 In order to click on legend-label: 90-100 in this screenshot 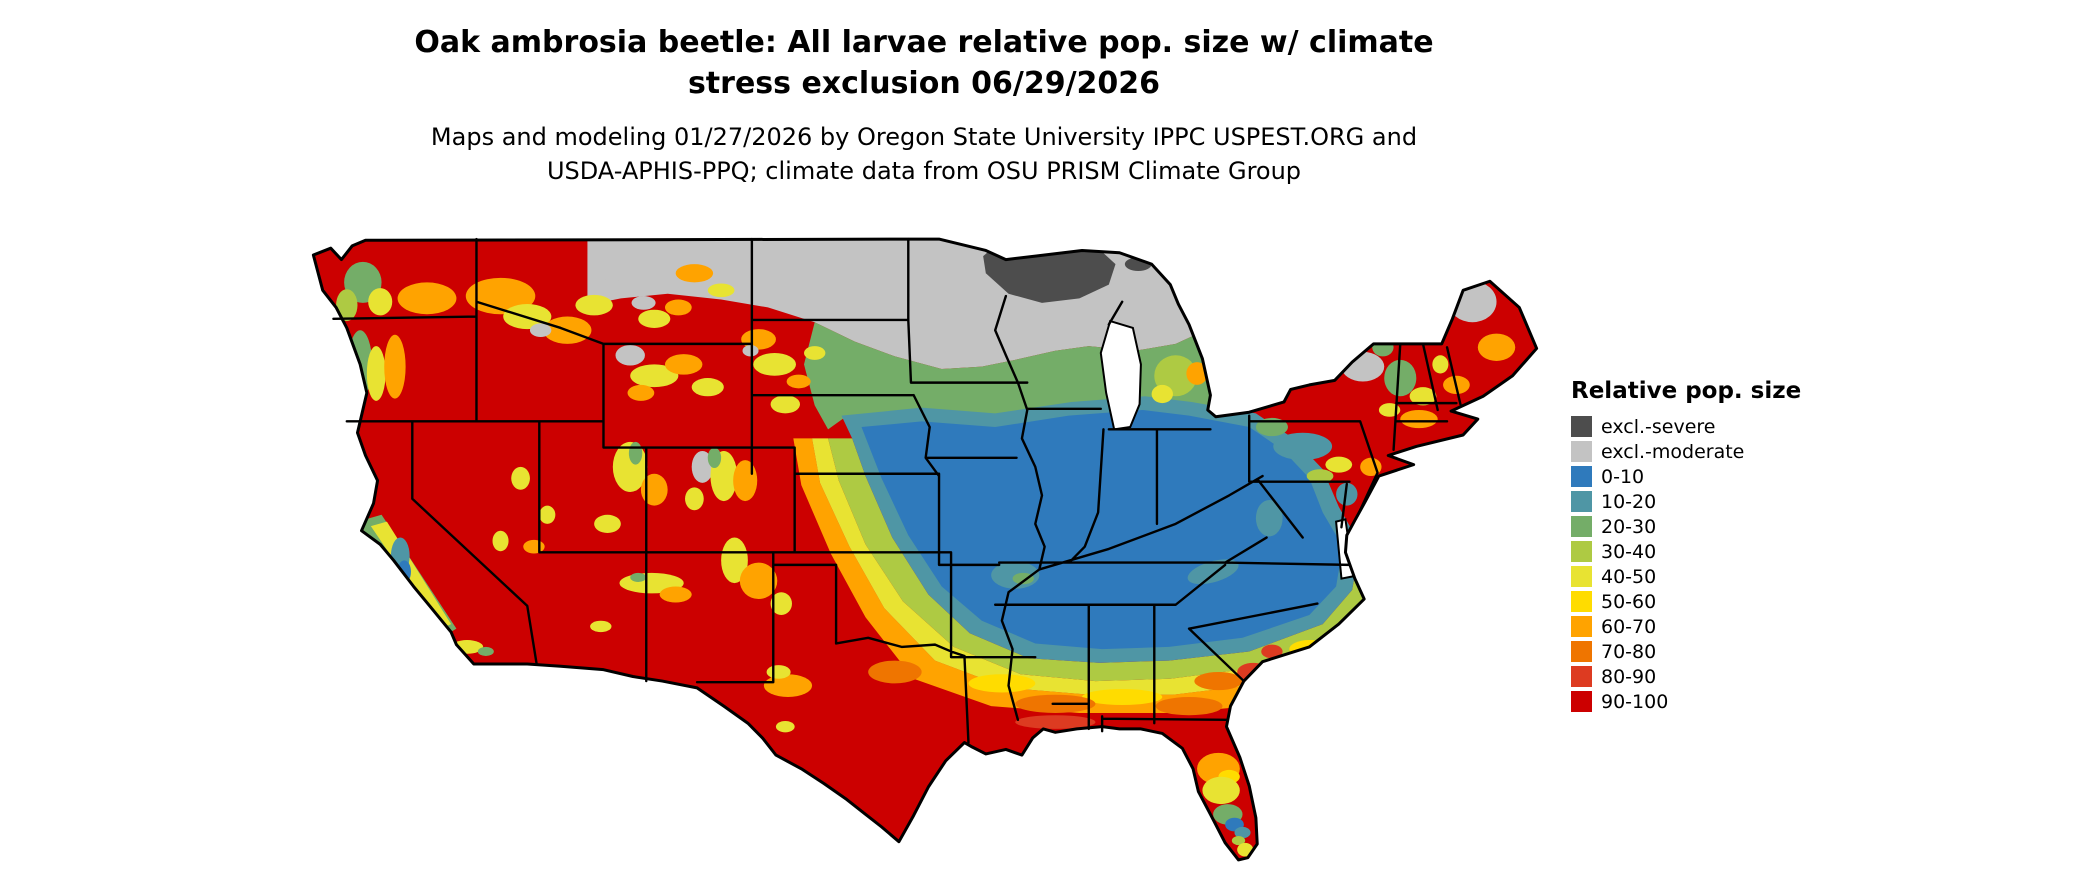, I will do `click(1635, 701)`.